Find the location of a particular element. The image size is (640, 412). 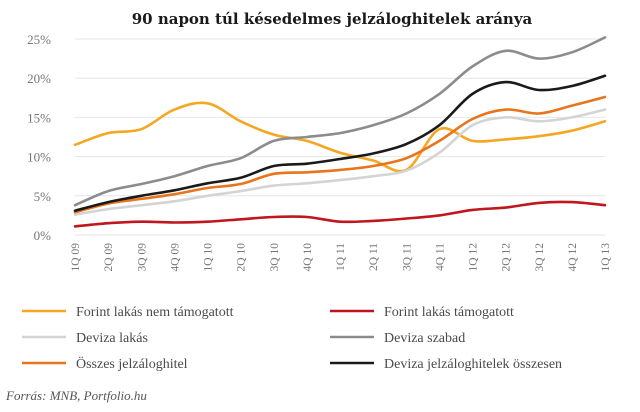

x-tick-label: 2Q 11 is located at coordinates (374, 257).